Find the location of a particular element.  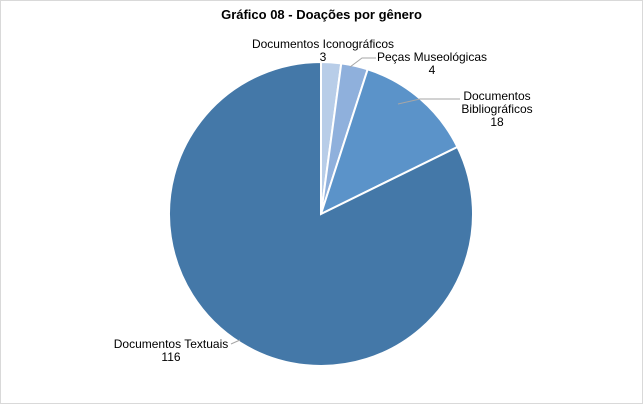

label-bibliograficos-name2: Bibliográficos is located at coordinates (496, 109).